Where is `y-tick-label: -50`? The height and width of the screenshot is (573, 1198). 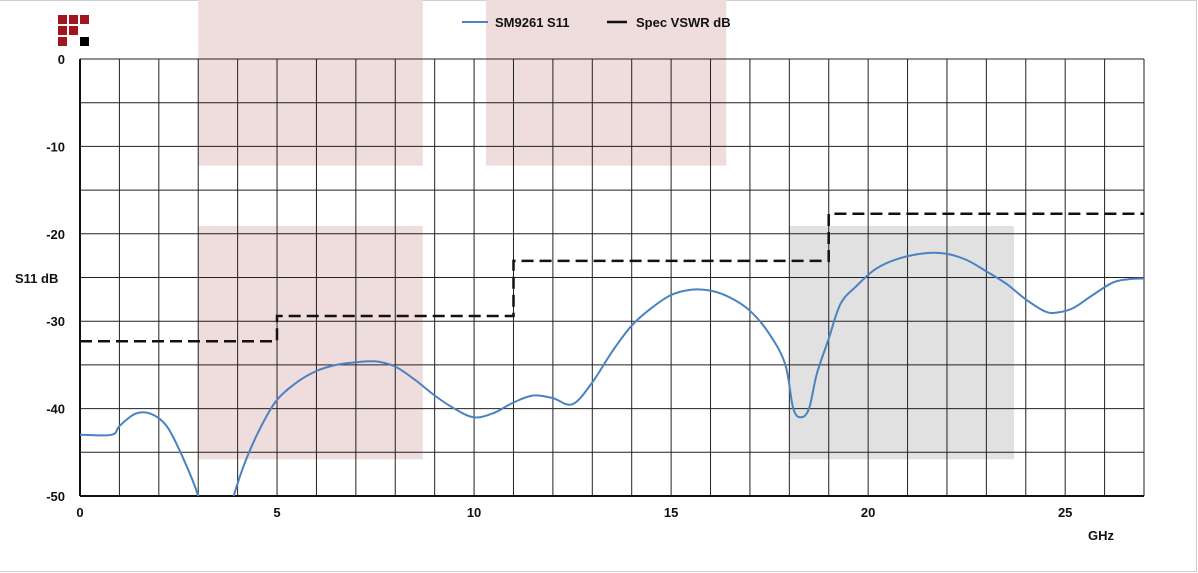 y-tick-label: -50 is located at coordinates (55, 496).